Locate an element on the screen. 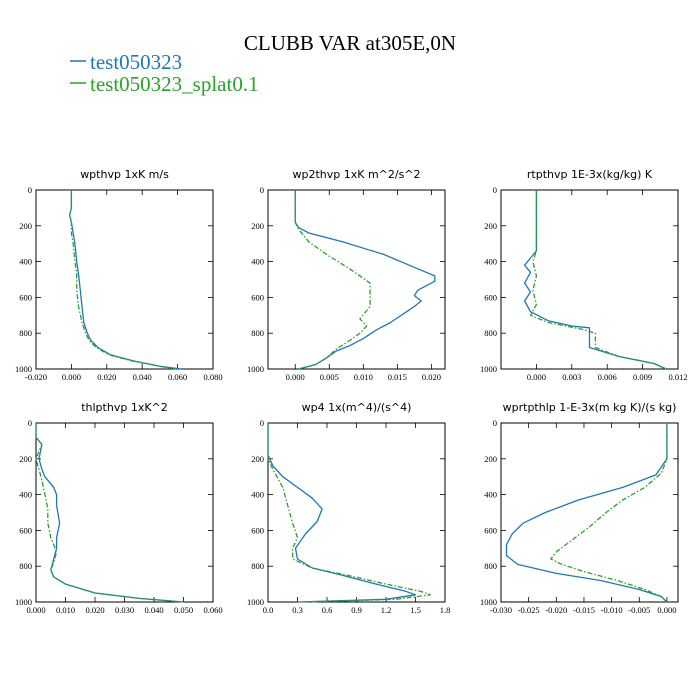 The height and width of the screenshot is (700, 700). x-tick-label: 0.009 is located at coordinates (642, 377).